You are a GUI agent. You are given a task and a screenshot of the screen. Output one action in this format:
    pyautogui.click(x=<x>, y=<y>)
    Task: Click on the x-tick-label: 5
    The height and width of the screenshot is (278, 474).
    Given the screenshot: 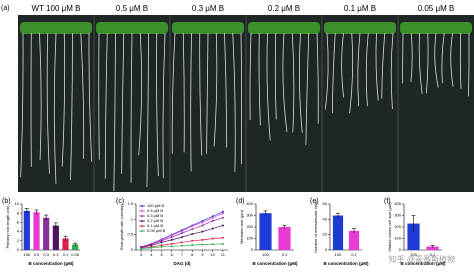 What is the action you would take?
    pyautogui.click(x=161, y=254)
    